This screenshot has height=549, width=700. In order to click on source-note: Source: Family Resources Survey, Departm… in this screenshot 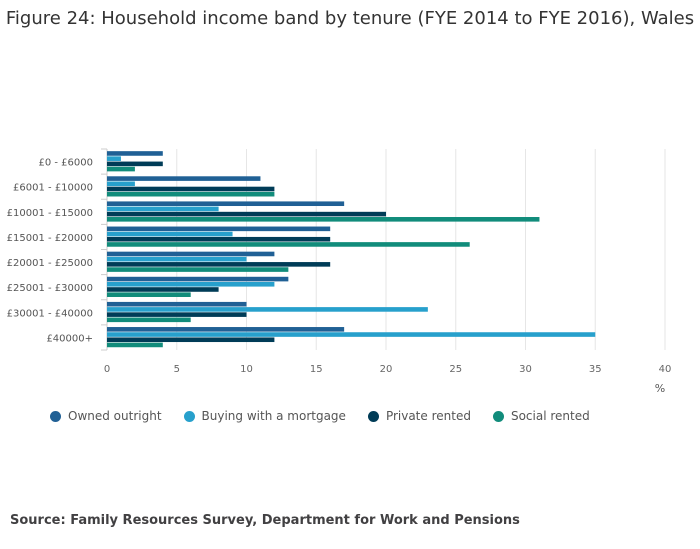, I will do `click(265, 520)`.